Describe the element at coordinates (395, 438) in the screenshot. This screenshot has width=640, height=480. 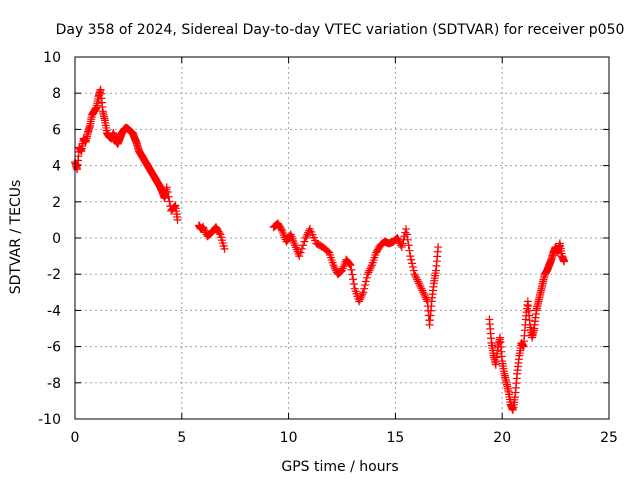
I see `x-tick-label: 15` at that location.